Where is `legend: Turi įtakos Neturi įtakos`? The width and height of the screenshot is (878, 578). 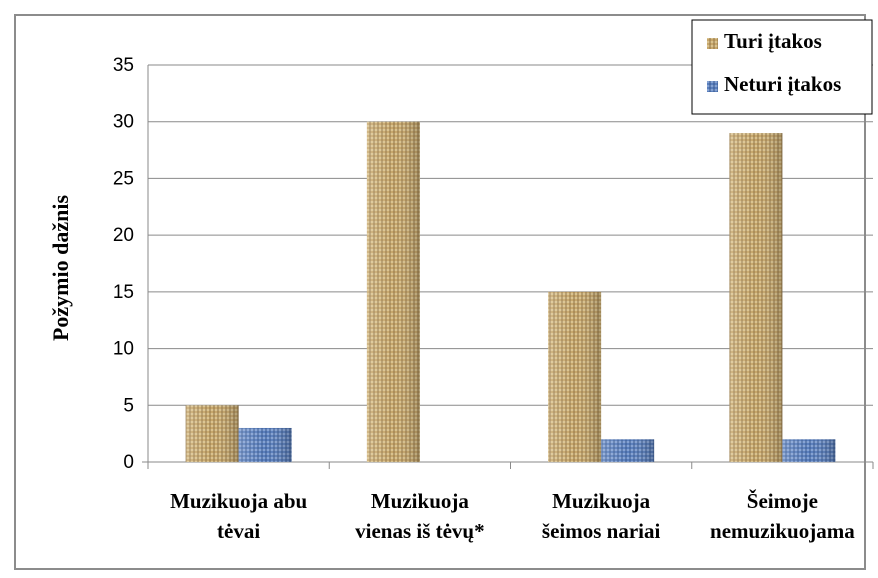 legend: Turi įtakos Neturi įtakos is located at coordinates (782, 67).